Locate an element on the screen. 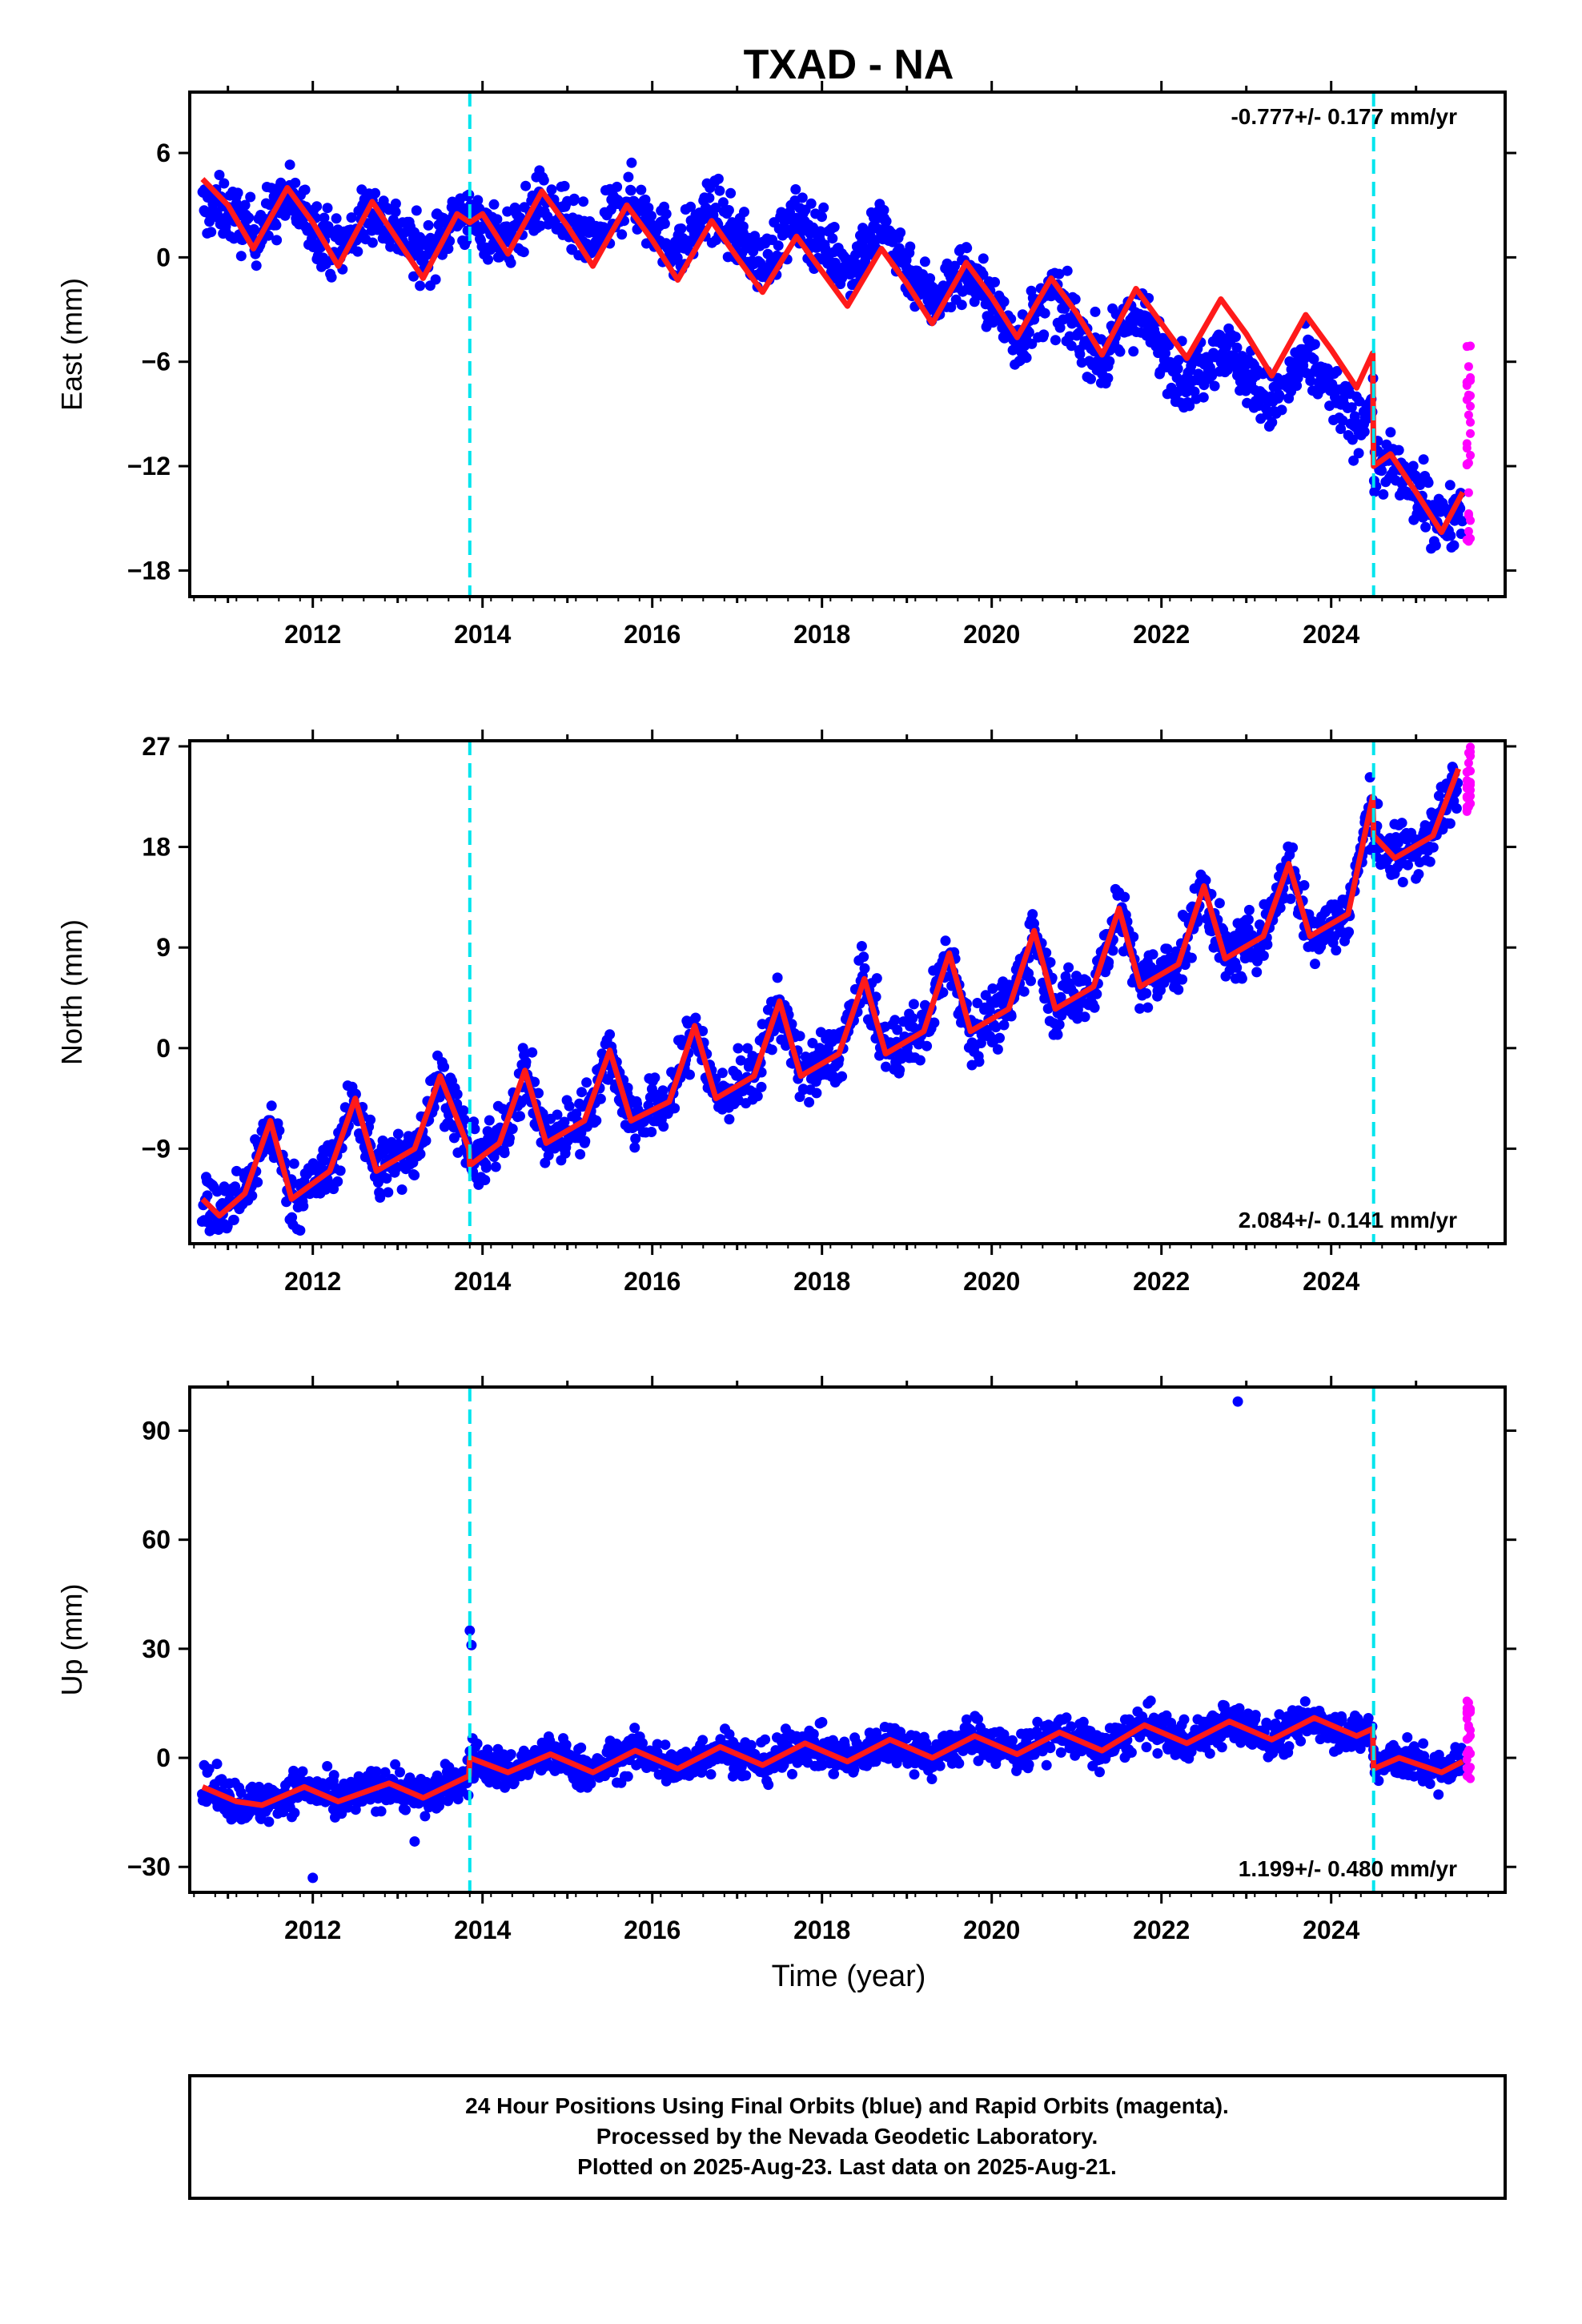  y-tick-label: −6 is located at coordinates (156, 362).